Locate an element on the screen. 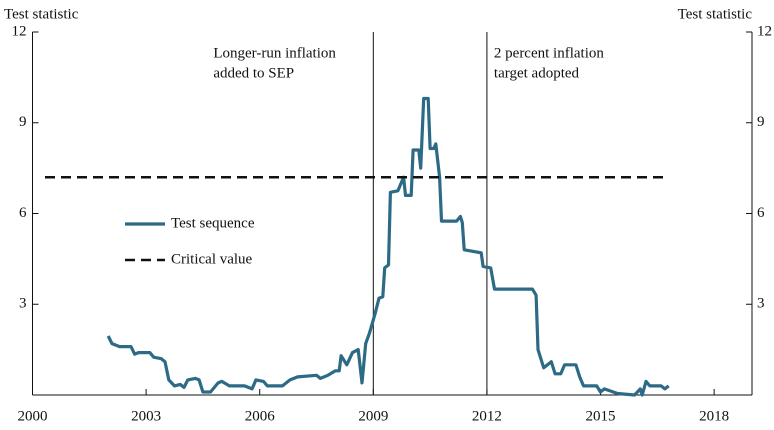 This screenshot has width=774, height=430. annotation-text: 2 percent inflation is located at coordinates (549, 53).